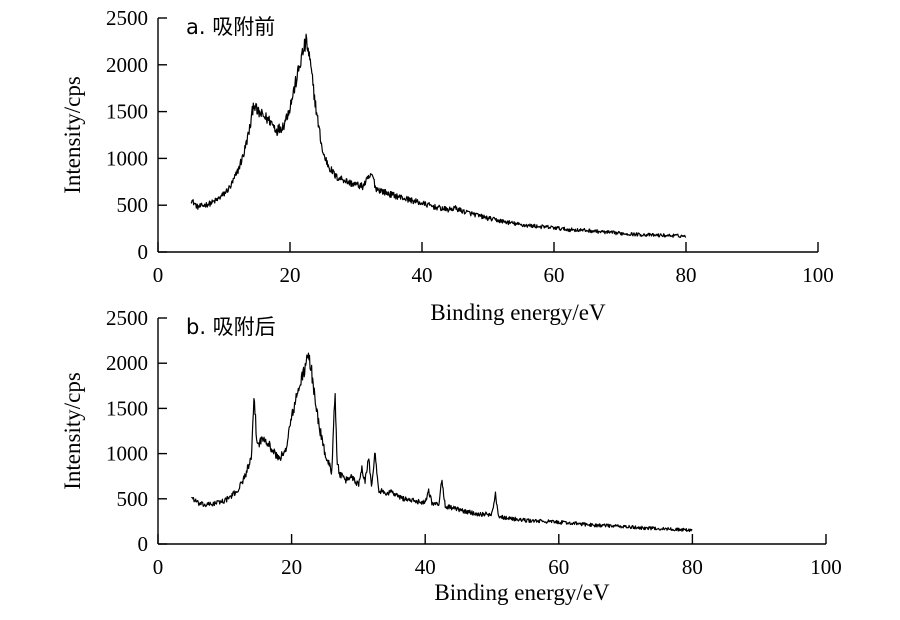 This screenshot has width=900, height=620. Describe the element at coordinates (143, 252) in the screenshot. I see `y-tick-label-a: 0` at that location.